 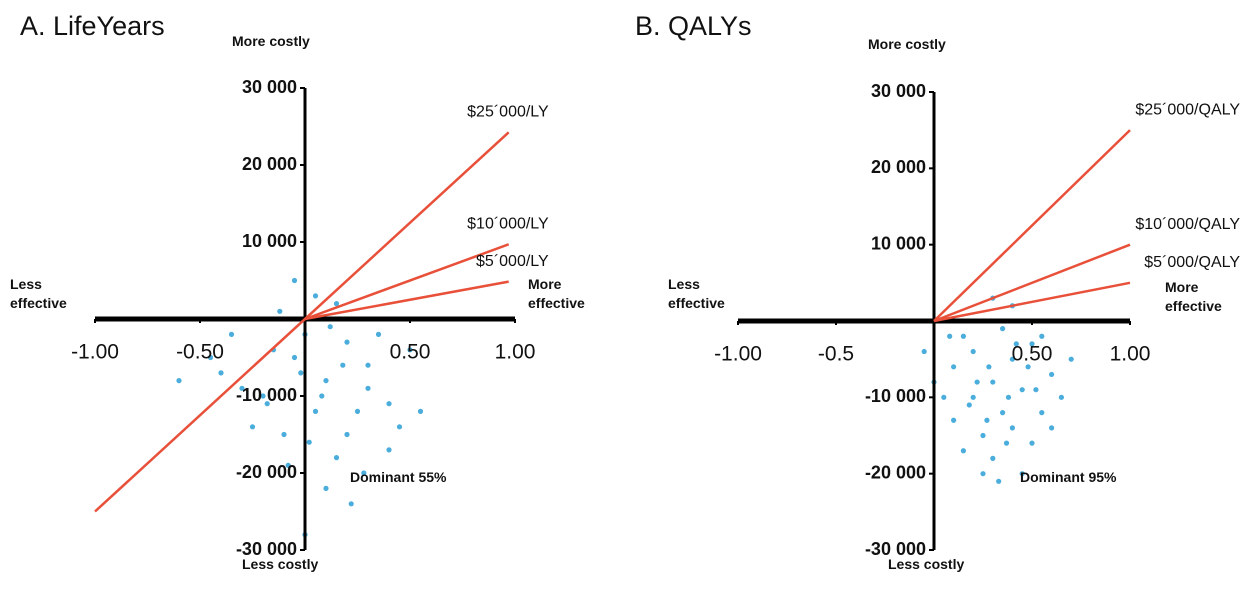 I want to click on threshold-label: $10´000/QALY, so click(x=1187, y=224).